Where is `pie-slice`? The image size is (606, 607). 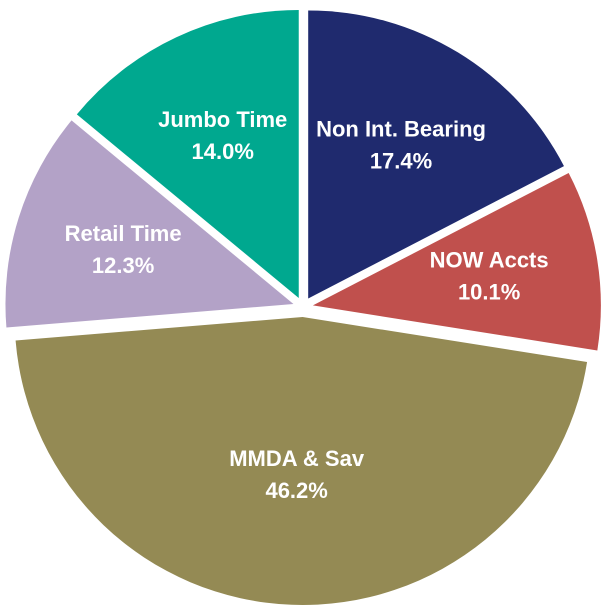 pie-slice is located at coordinates (456, 262).